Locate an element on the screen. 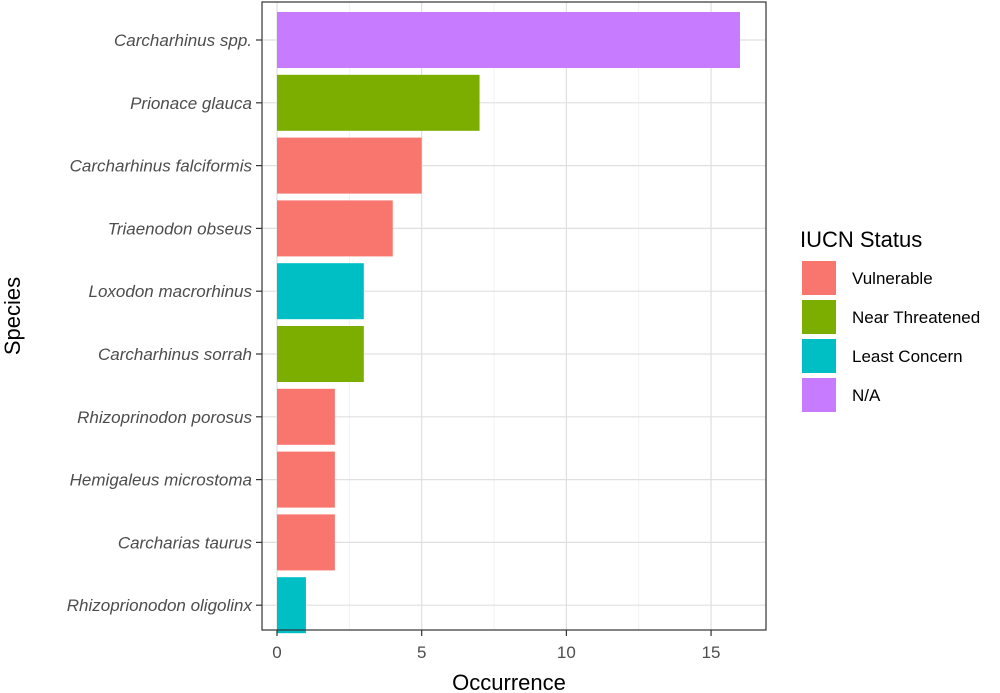 The image size is (1000, 693). x-tick-label: 10 is located at coordinates (566, 652).